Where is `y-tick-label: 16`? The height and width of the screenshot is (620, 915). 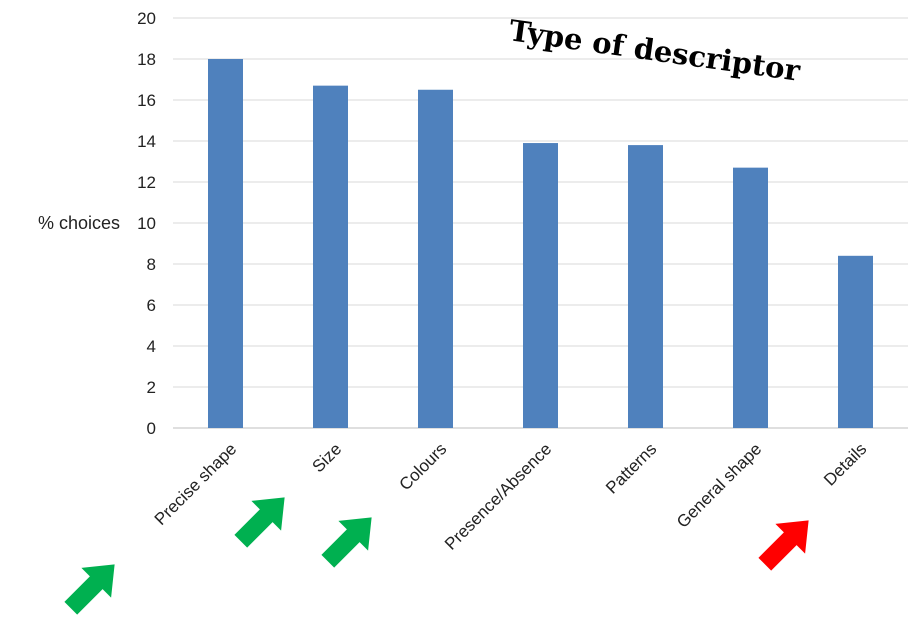
y-tick-label: 16 is located at coordinates (146, 100).